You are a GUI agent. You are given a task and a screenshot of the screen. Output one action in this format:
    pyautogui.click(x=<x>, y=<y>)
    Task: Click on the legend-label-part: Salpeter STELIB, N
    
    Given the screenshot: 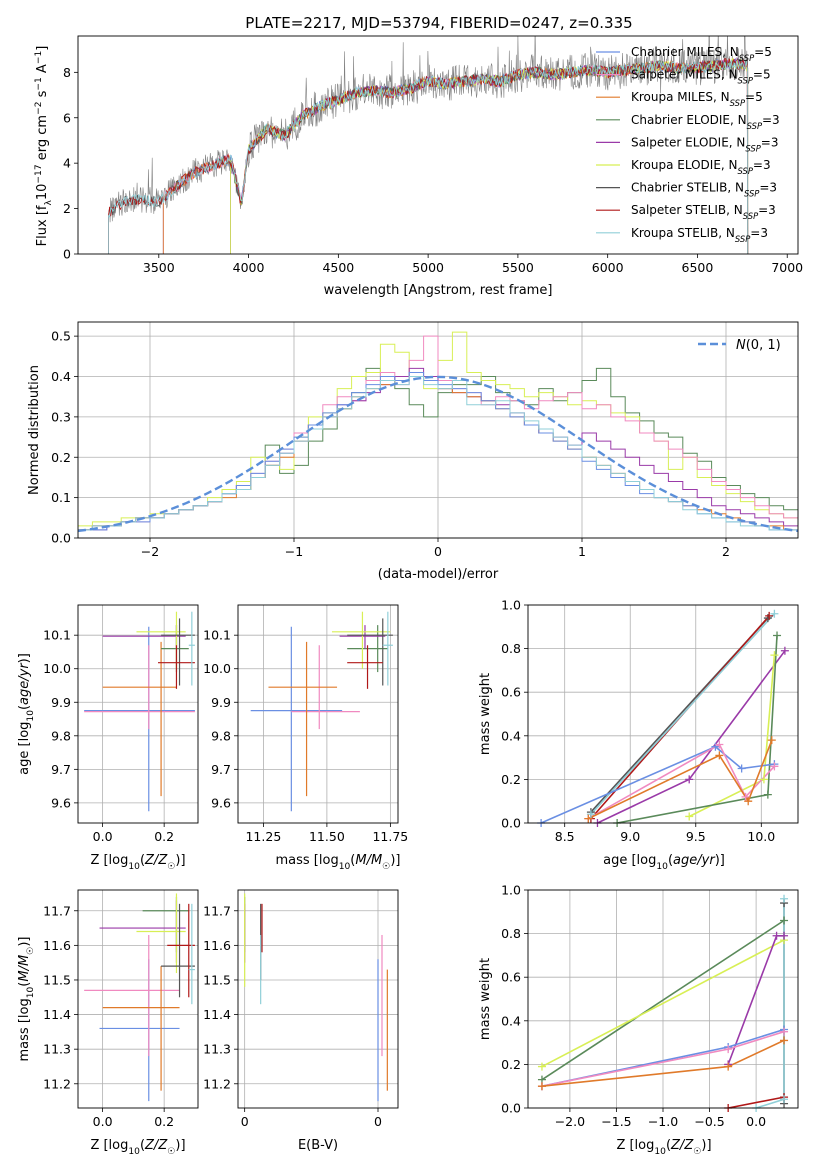 What is the action you would take?
    pyautogui.click(x=687, y=210)
    